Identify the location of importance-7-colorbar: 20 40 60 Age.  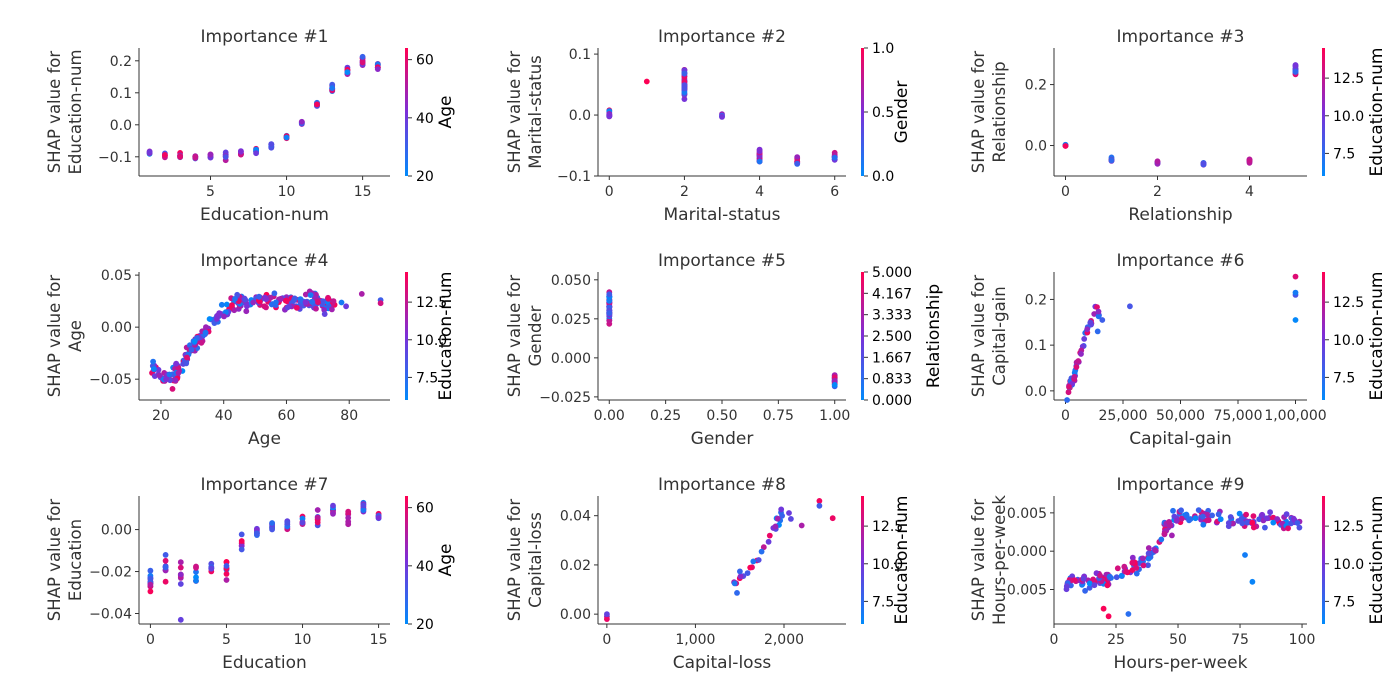
(430, 564).